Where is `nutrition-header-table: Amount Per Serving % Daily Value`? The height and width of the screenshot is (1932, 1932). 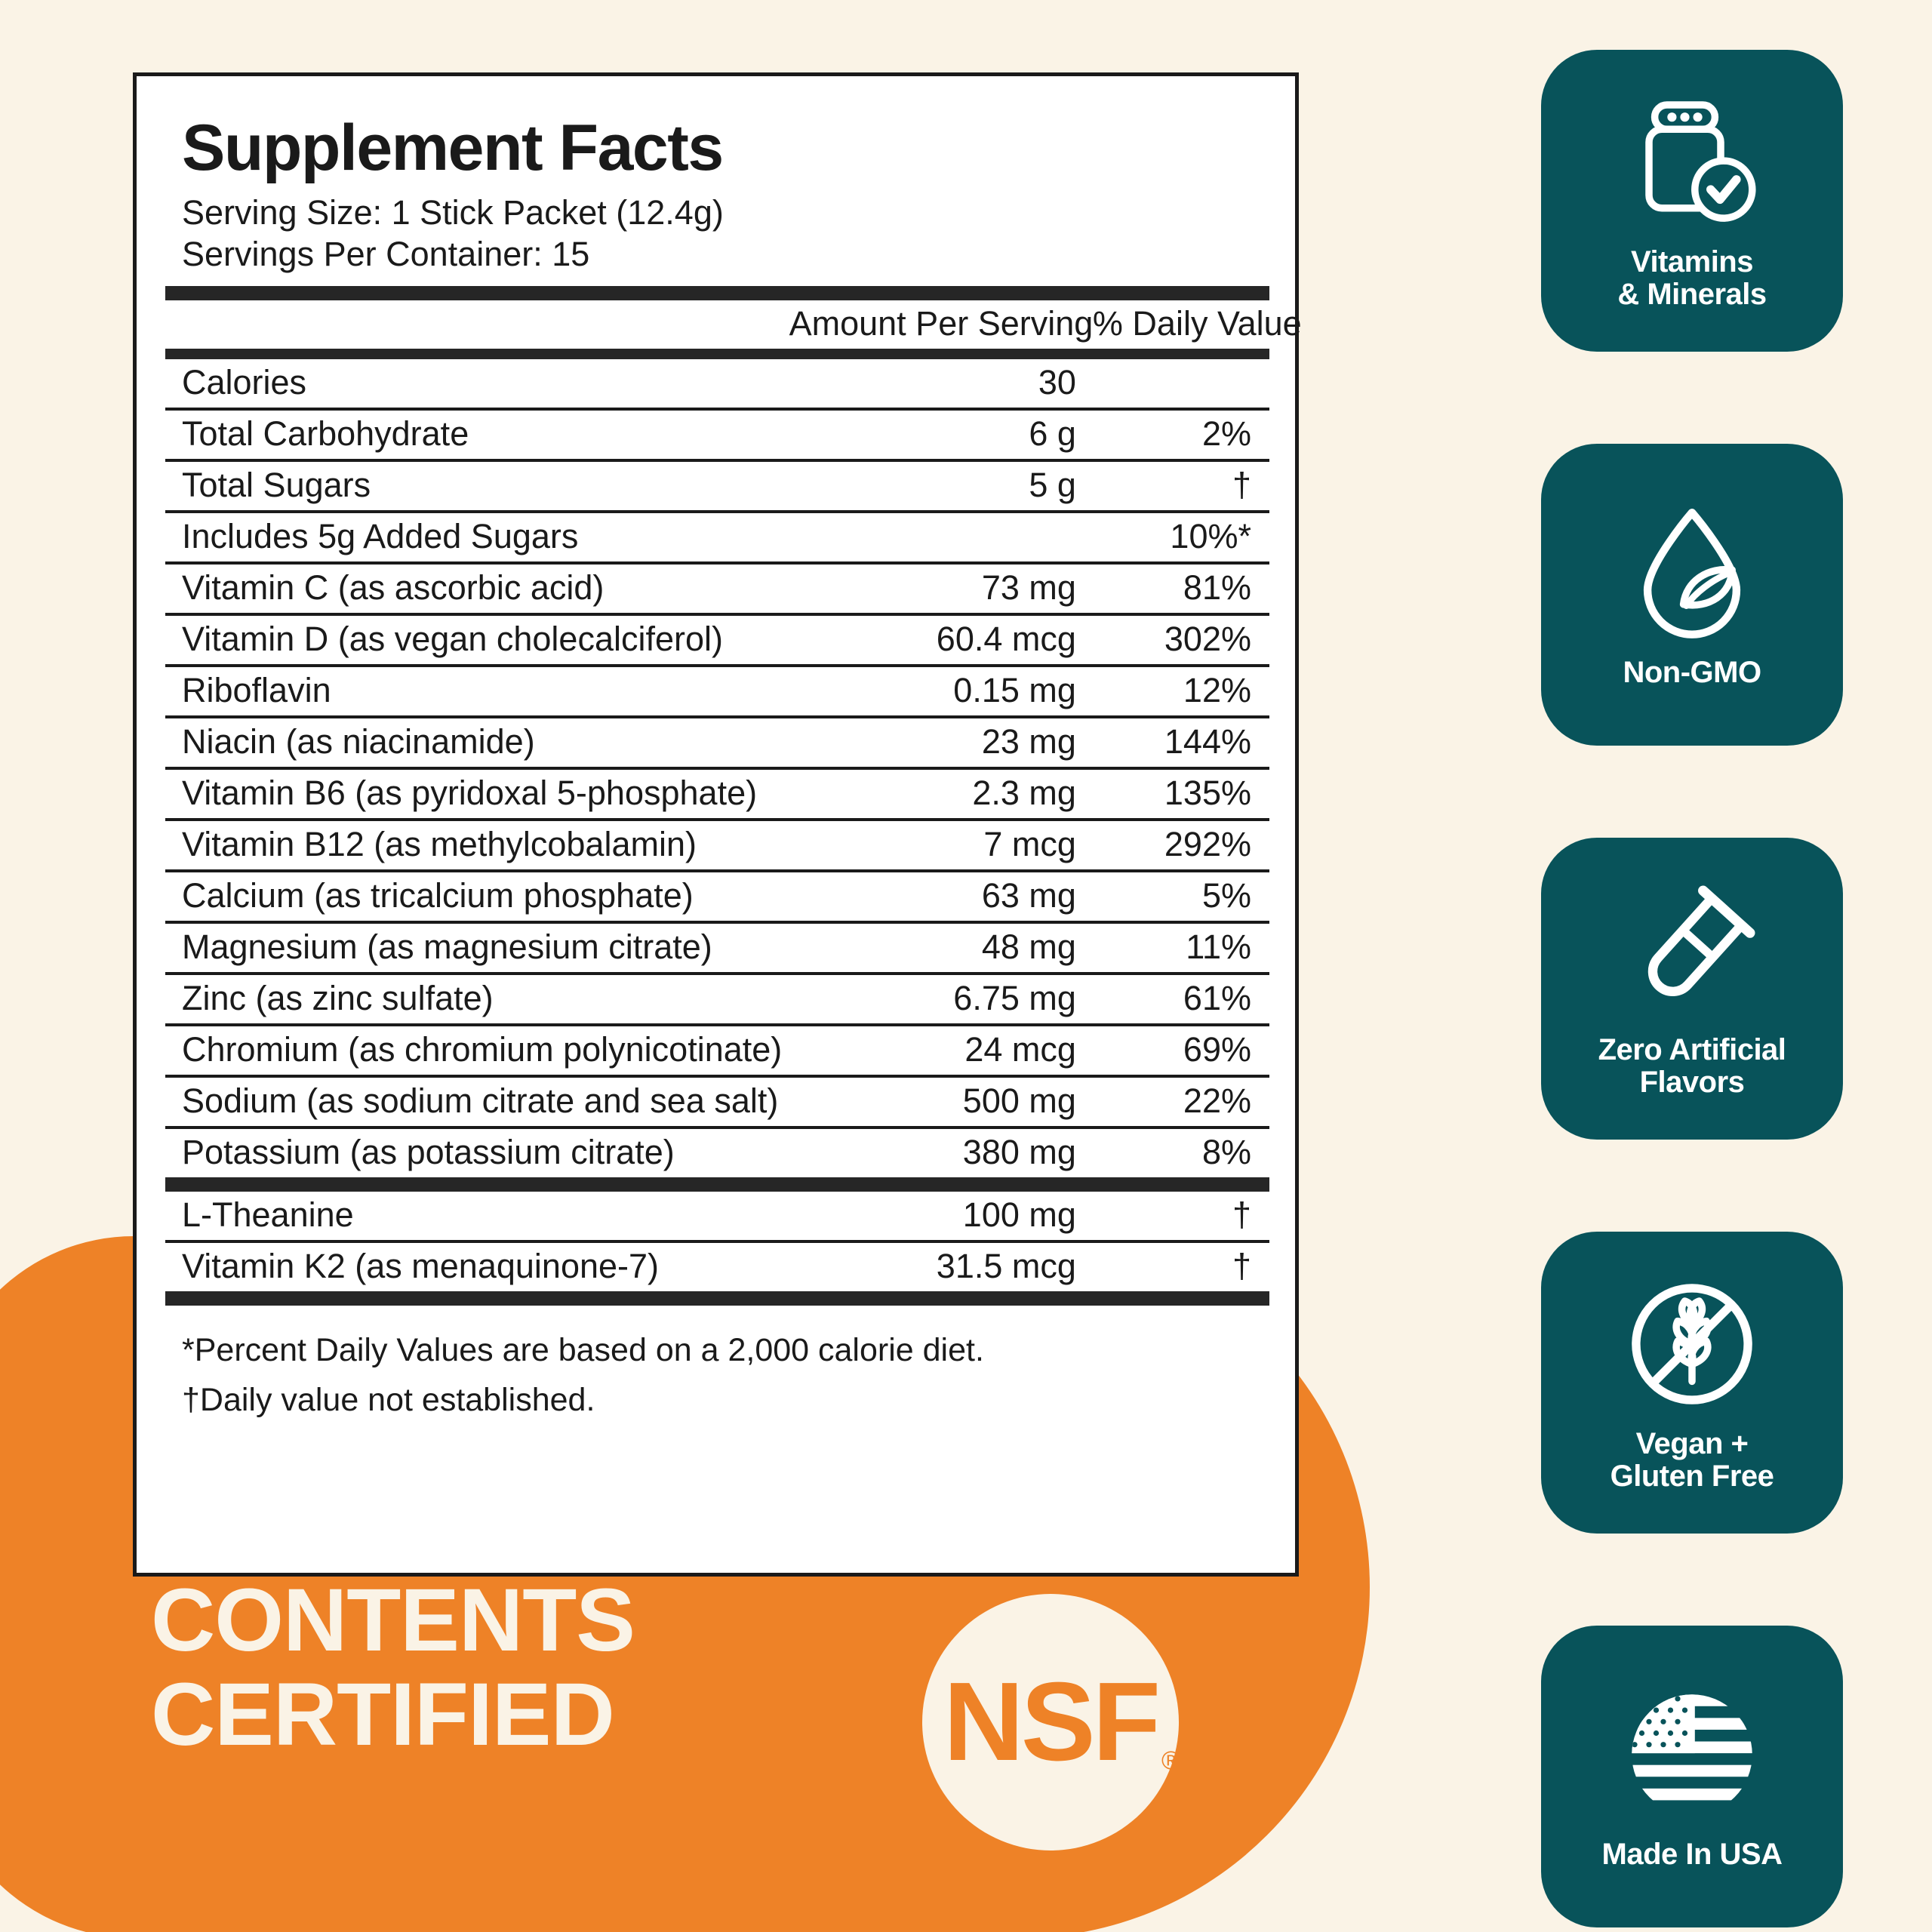 nutrition-header-table: Amount Per Serving % Daily Value is located at coordinates (733, 324).